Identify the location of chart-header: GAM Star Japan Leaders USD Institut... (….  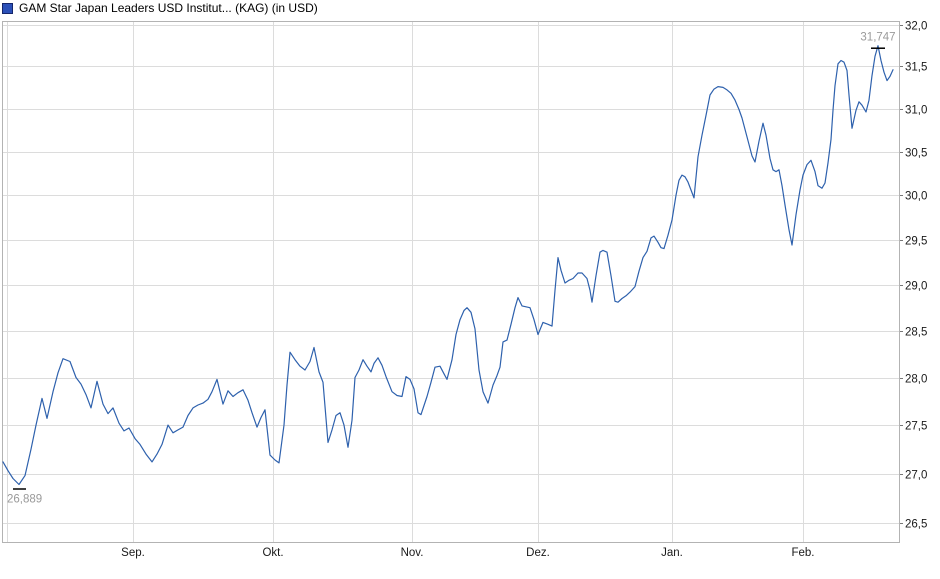
(160, 8).